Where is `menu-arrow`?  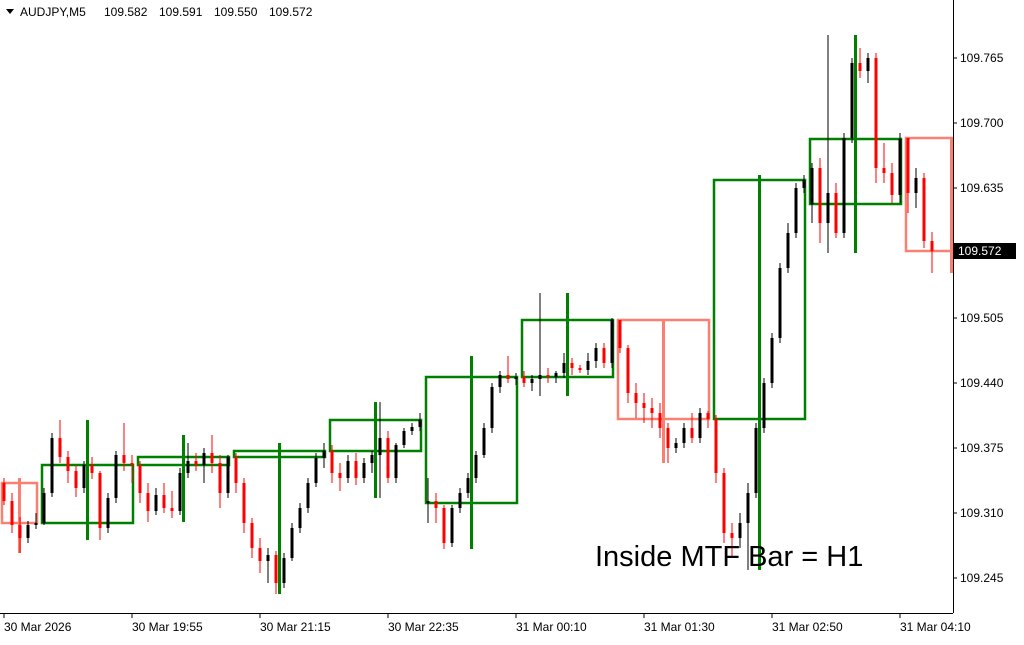
menu-arrow is located at coordinates (10, 11).